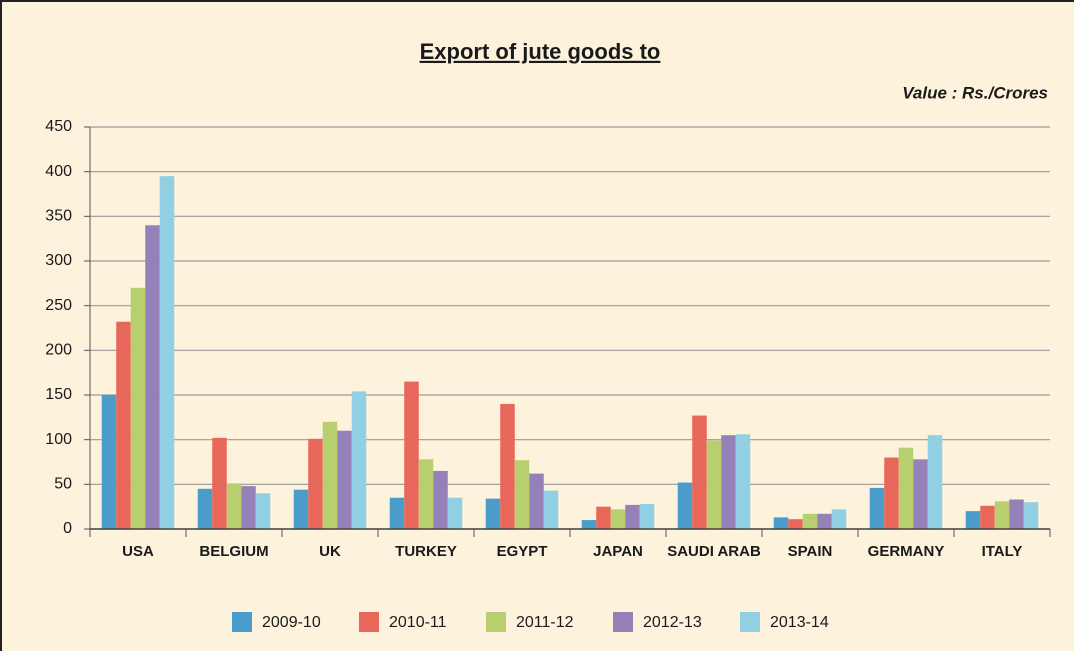  What do you see at coordinates (58, 171) in the screenshot?
I see `y-tick-label: 400` at bounding box center [58, 171].